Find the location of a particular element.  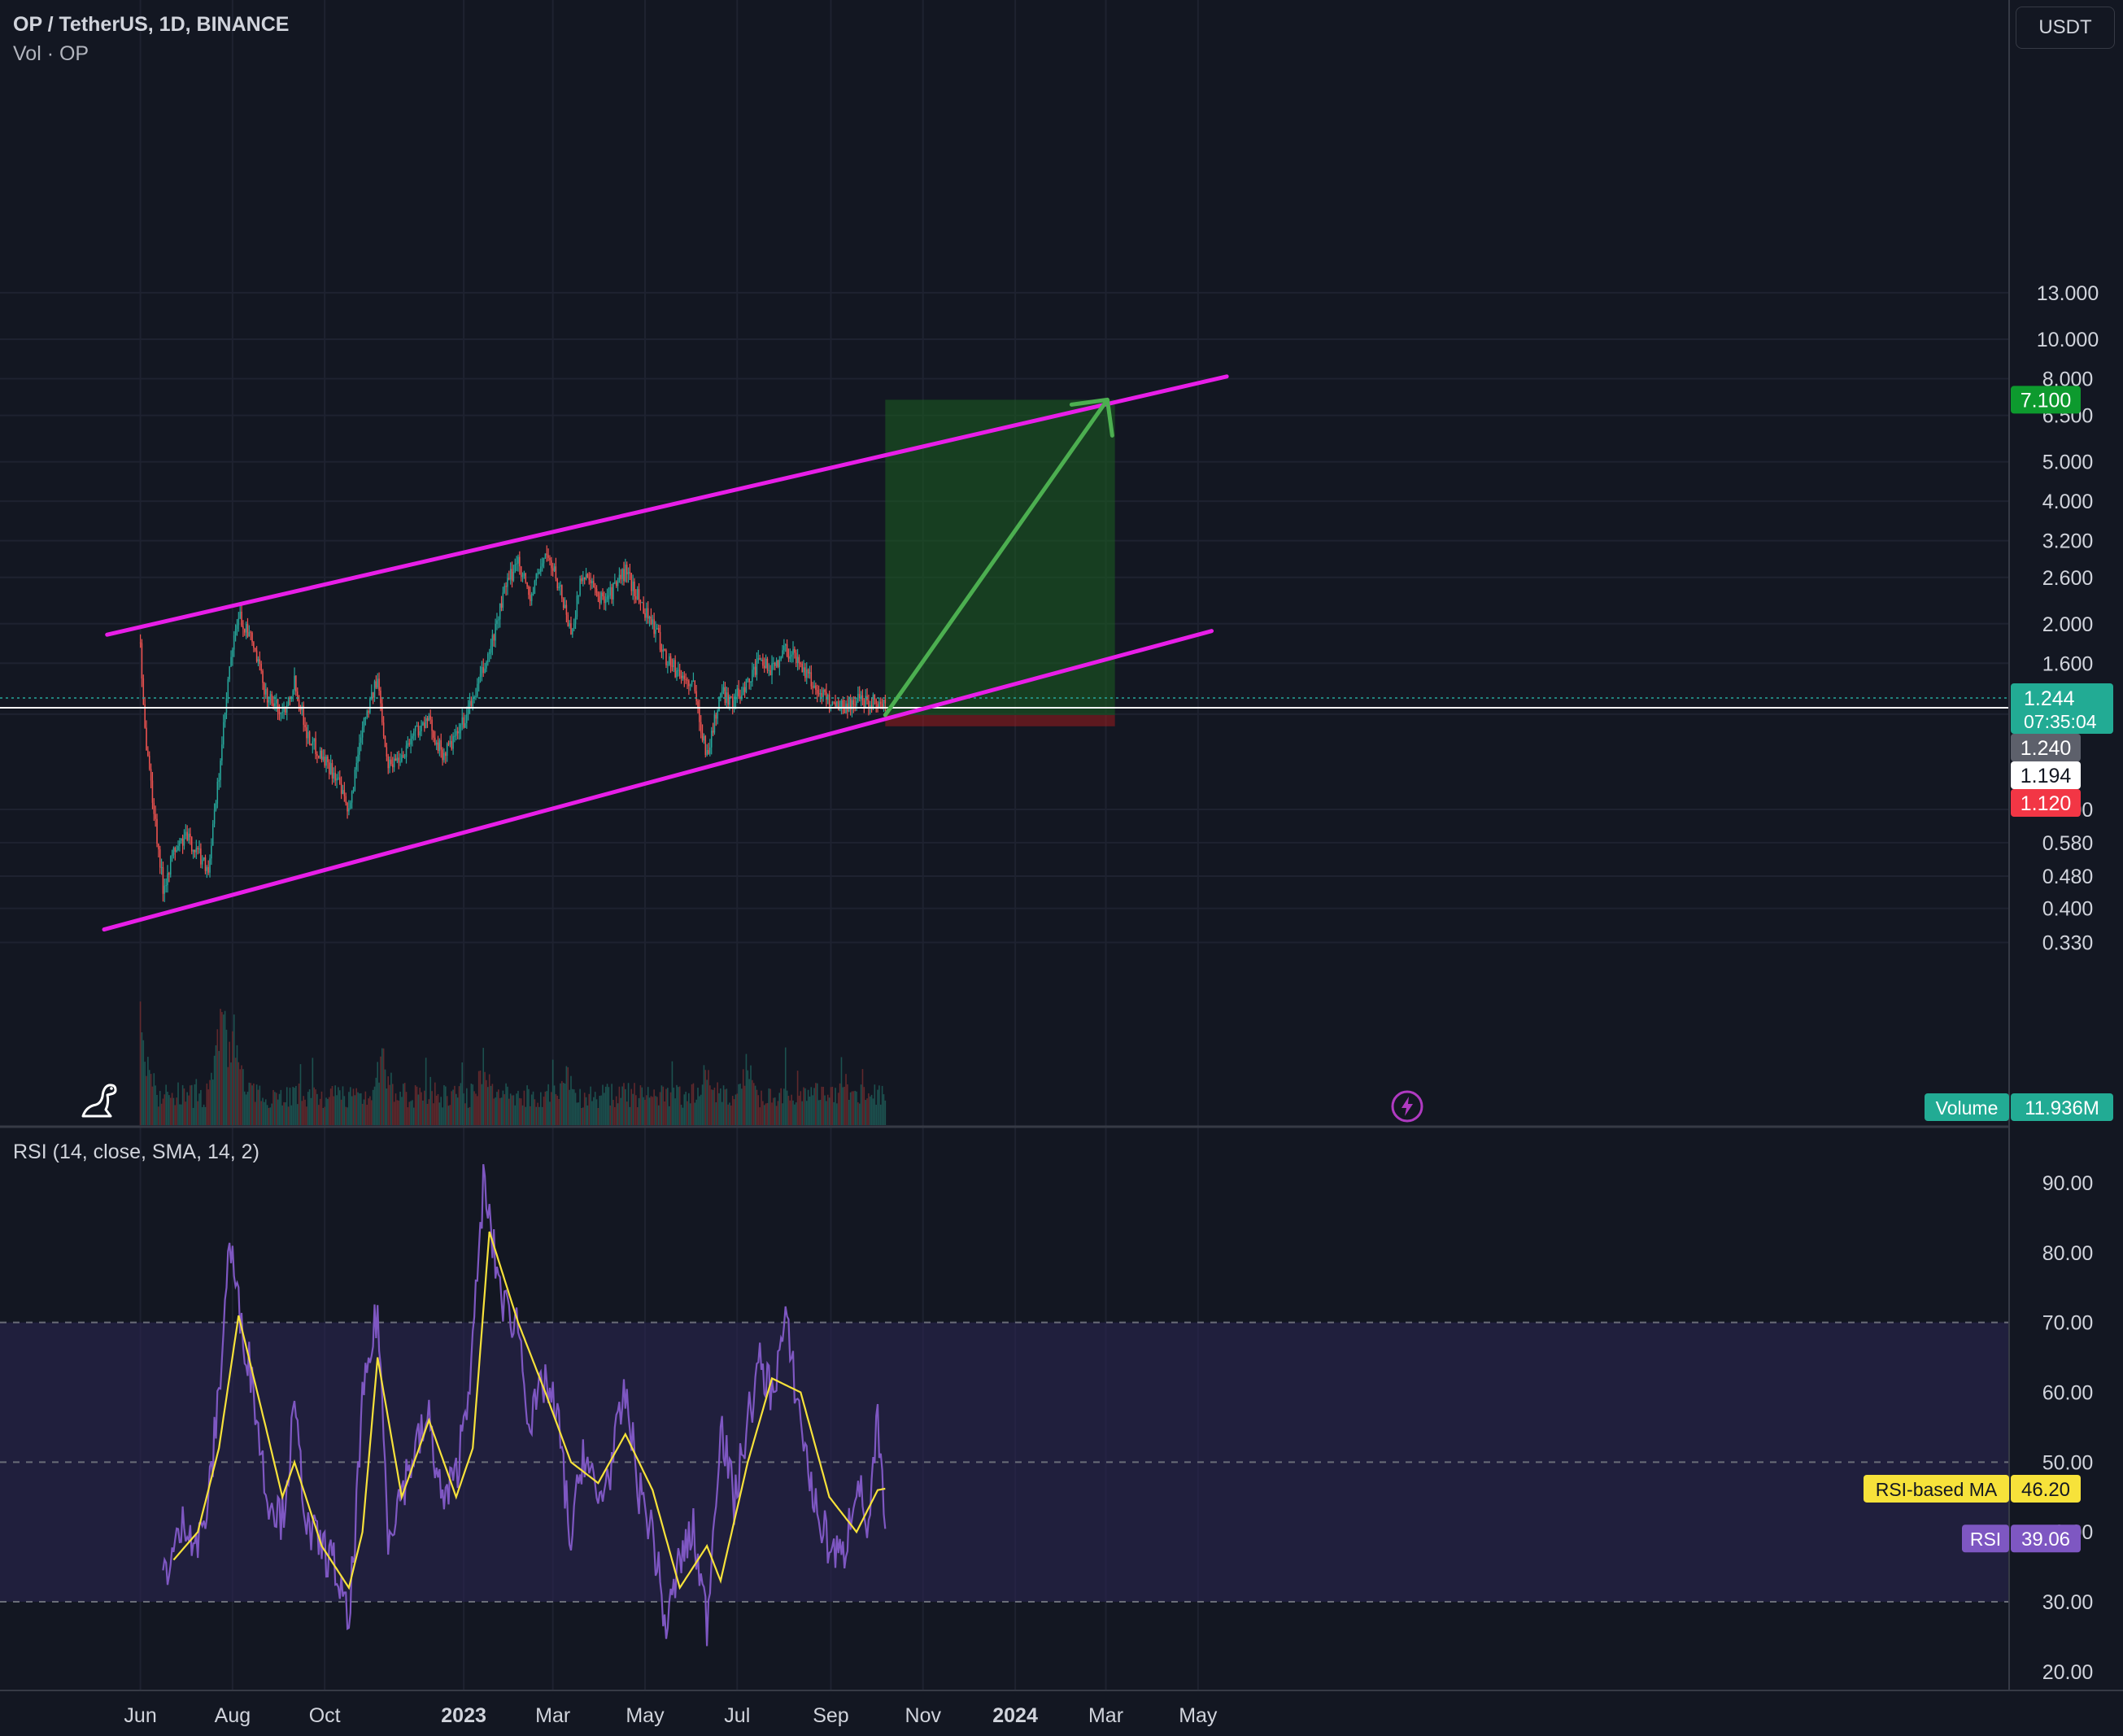

currency-button: USDT is located at coordinates (2065, 28).